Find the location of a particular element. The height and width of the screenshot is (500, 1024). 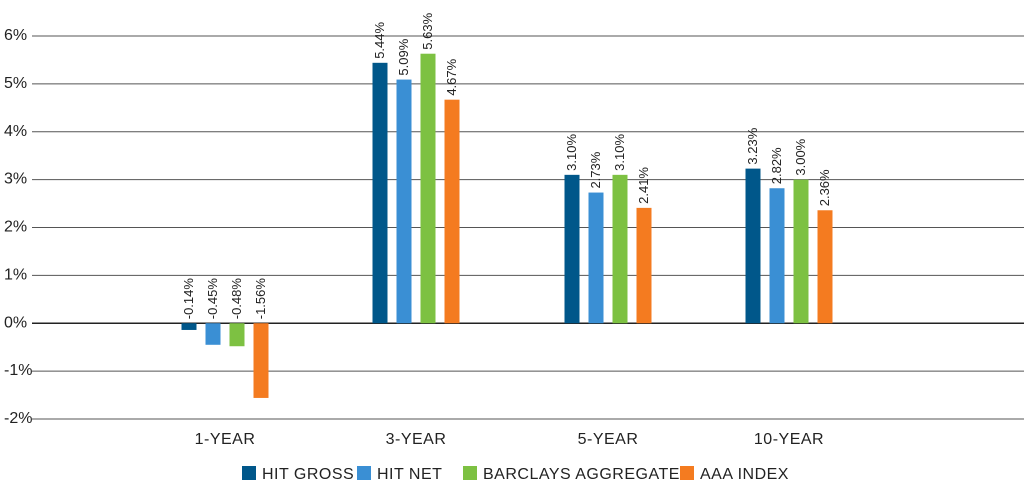

data-label: -0.48% is located at coordinates (236, 299).